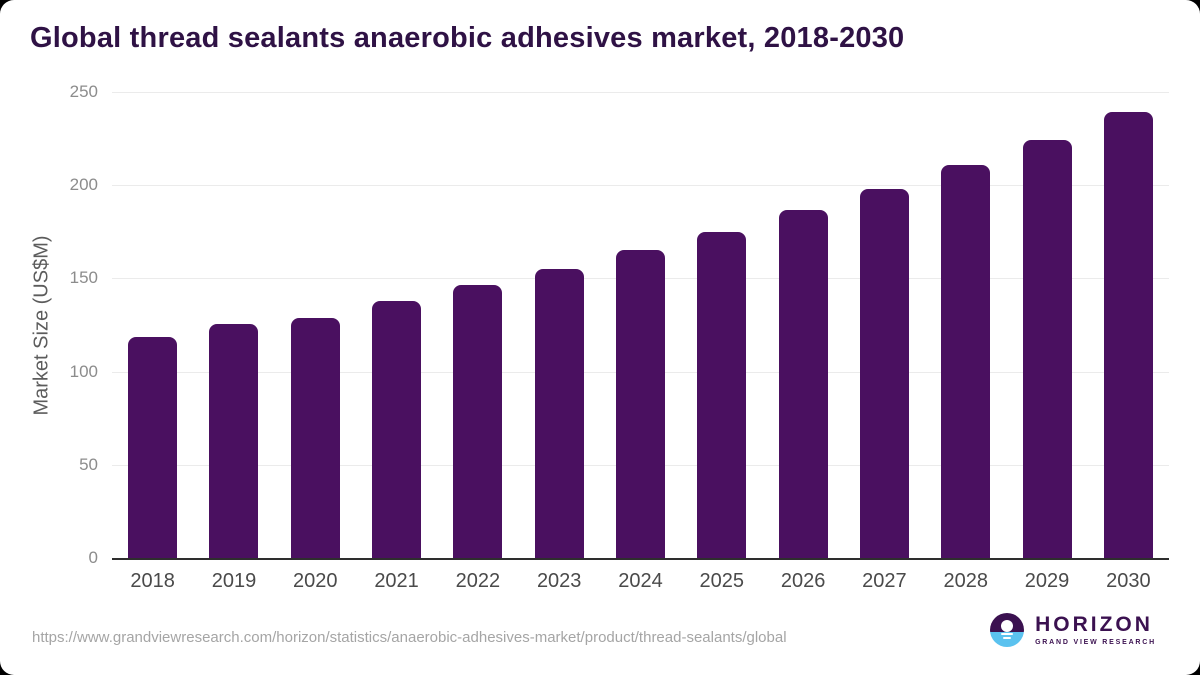 The height and width of the screenshot is (675, 1200). Describe the element at coordinates (83, 278) in the screenshot. I see `y-tick-label: 150` at that location.